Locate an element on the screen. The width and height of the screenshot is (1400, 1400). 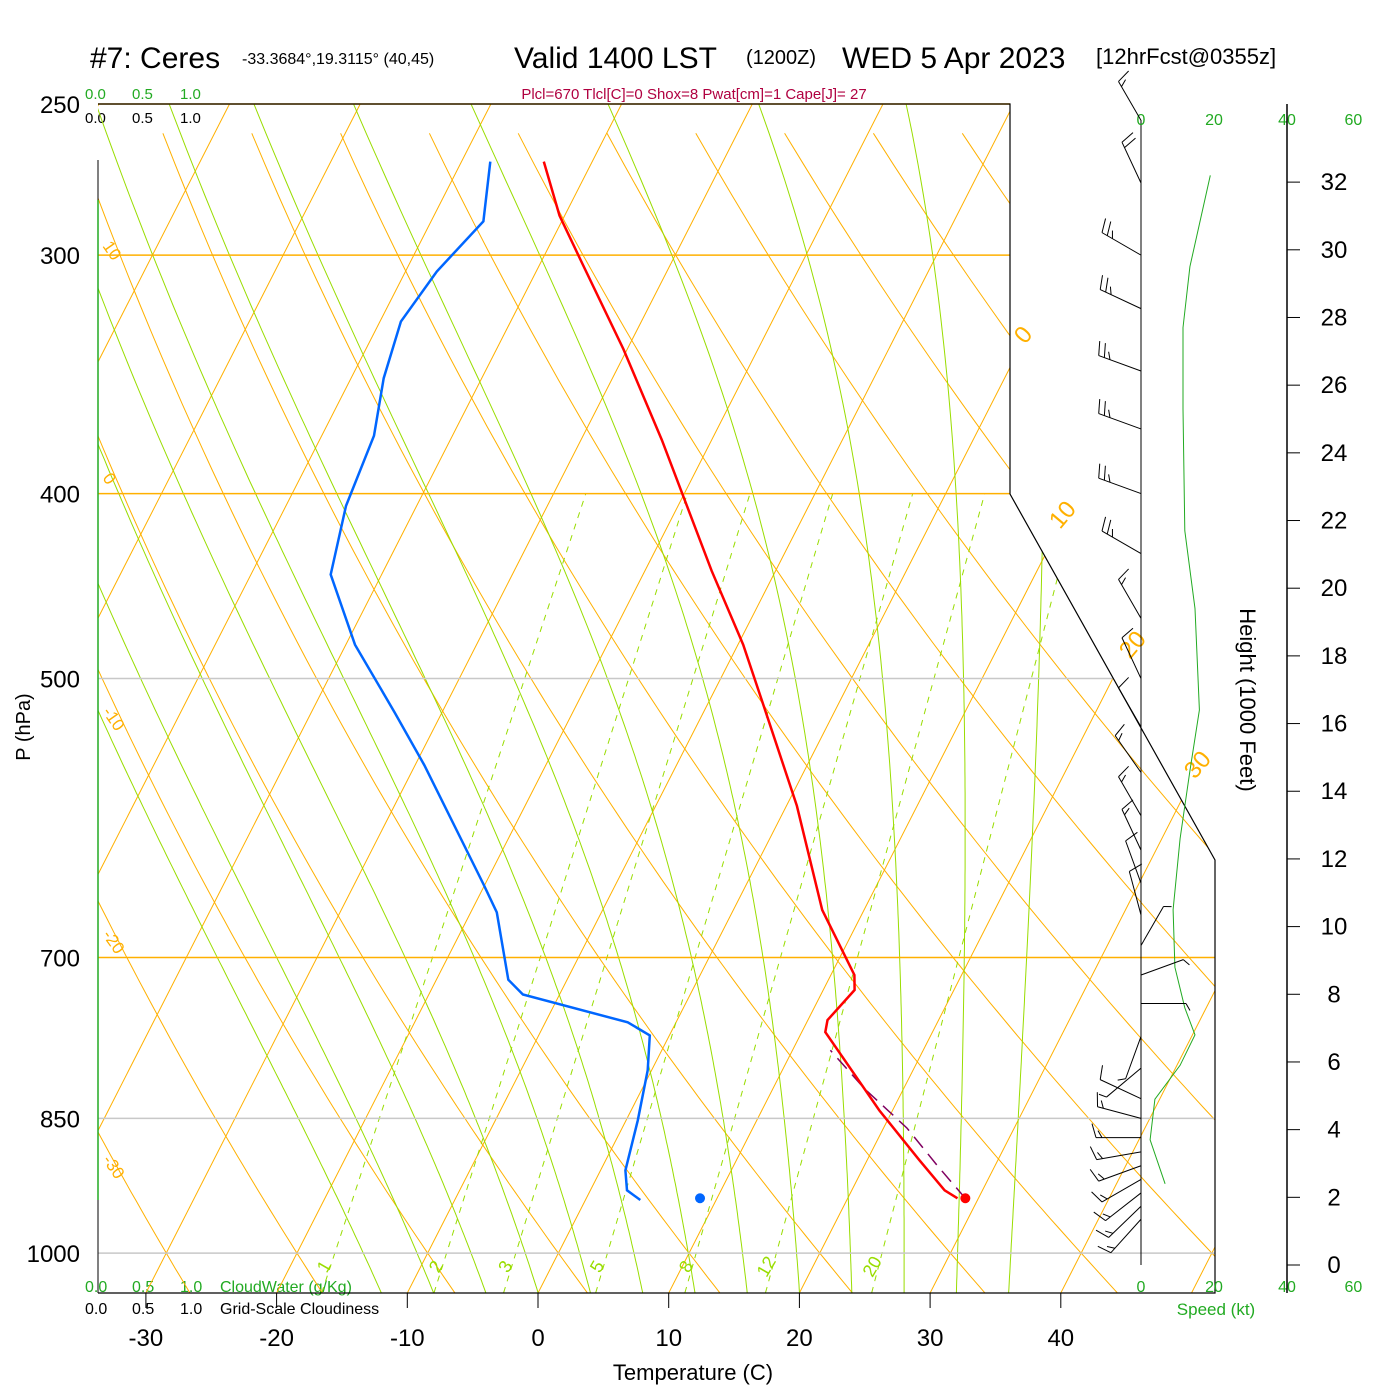
height-tick-label: 24 is located at coordinates (1334, 453).